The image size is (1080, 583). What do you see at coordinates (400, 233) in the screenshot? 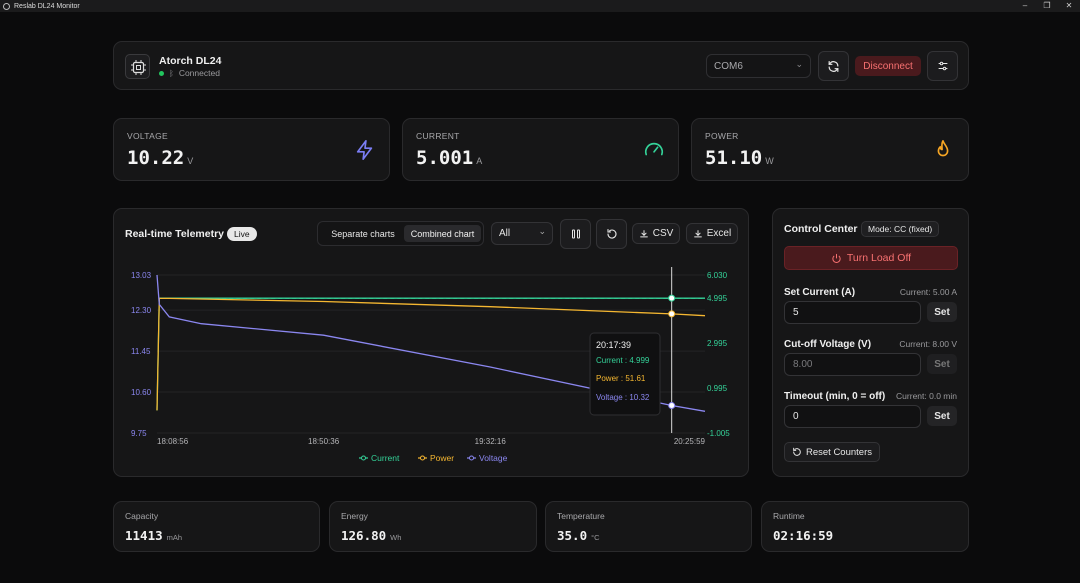
I see `chart-view-toggle: Separate charts Combined chart` at bounding box center [400, 233].